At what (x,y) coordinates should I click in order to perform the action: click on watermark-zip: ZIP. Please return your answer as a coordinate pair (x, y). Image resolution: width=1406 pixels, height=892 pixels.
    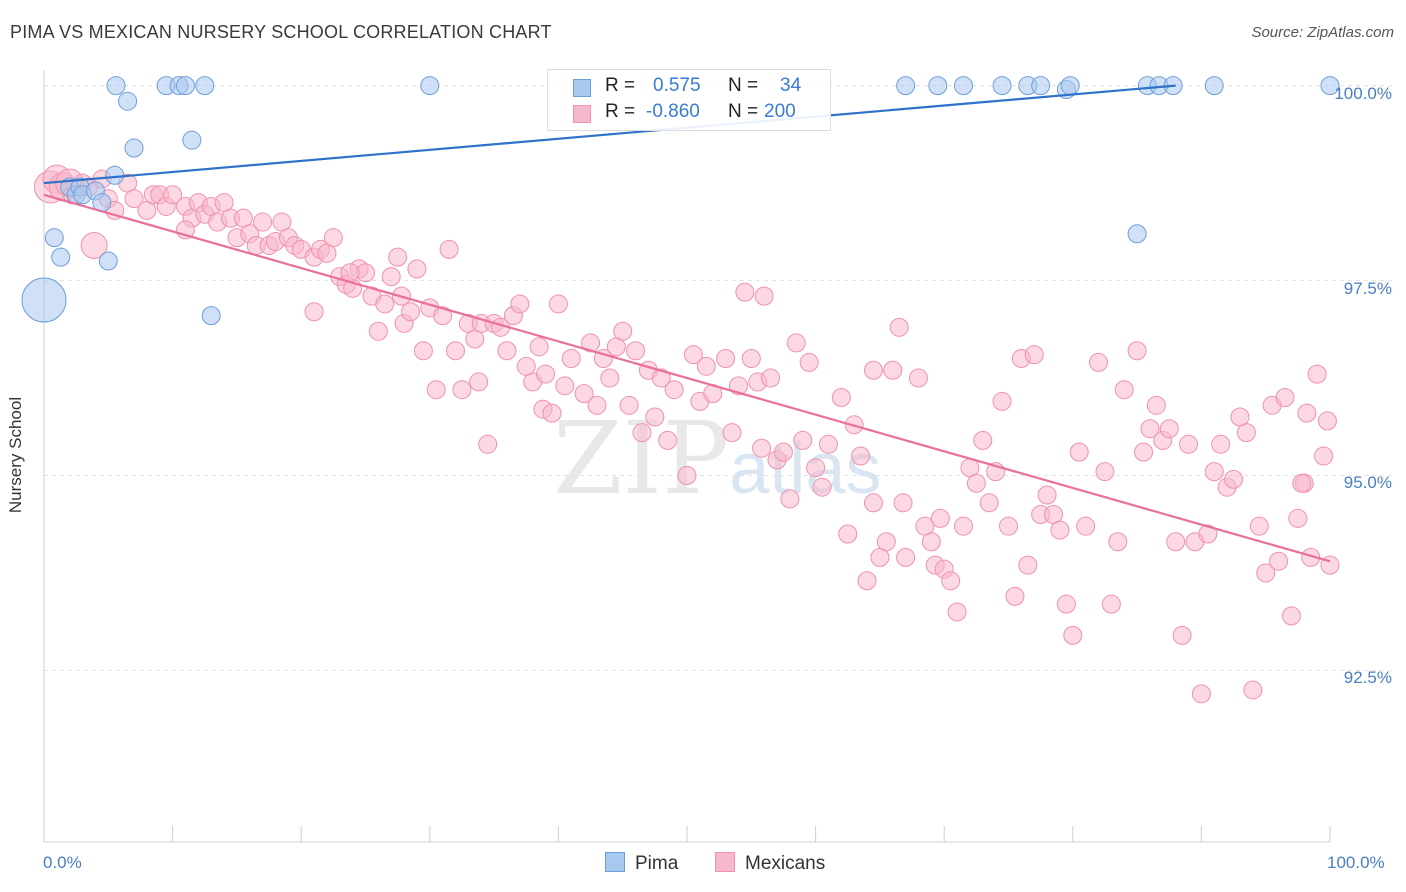
    Looking at the image, I should click on (641, 458).